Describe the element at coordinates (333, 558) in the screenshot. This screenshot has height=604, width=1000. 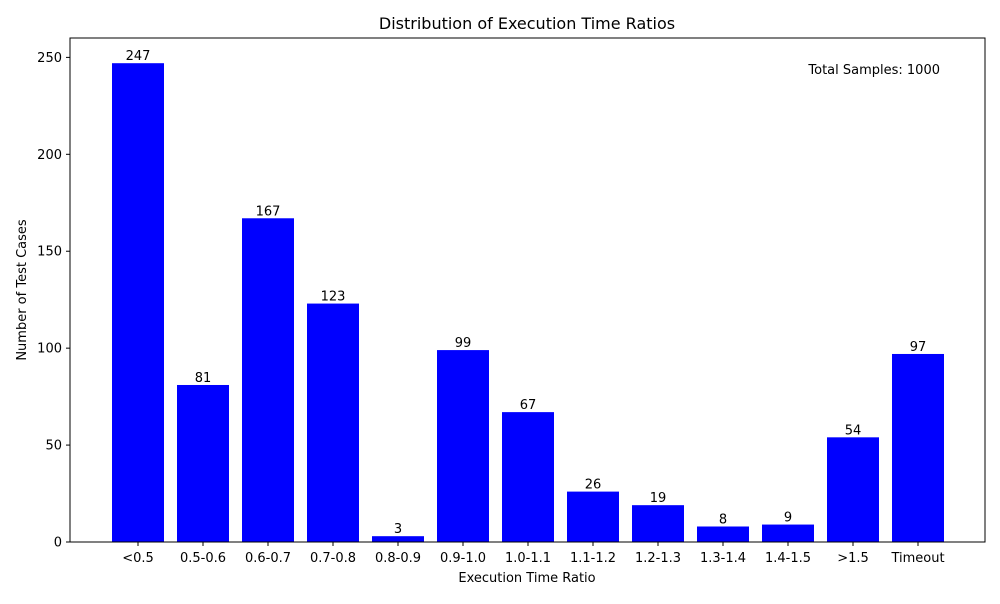
I see `x-tick-label: 0.7-0.8` at that location.